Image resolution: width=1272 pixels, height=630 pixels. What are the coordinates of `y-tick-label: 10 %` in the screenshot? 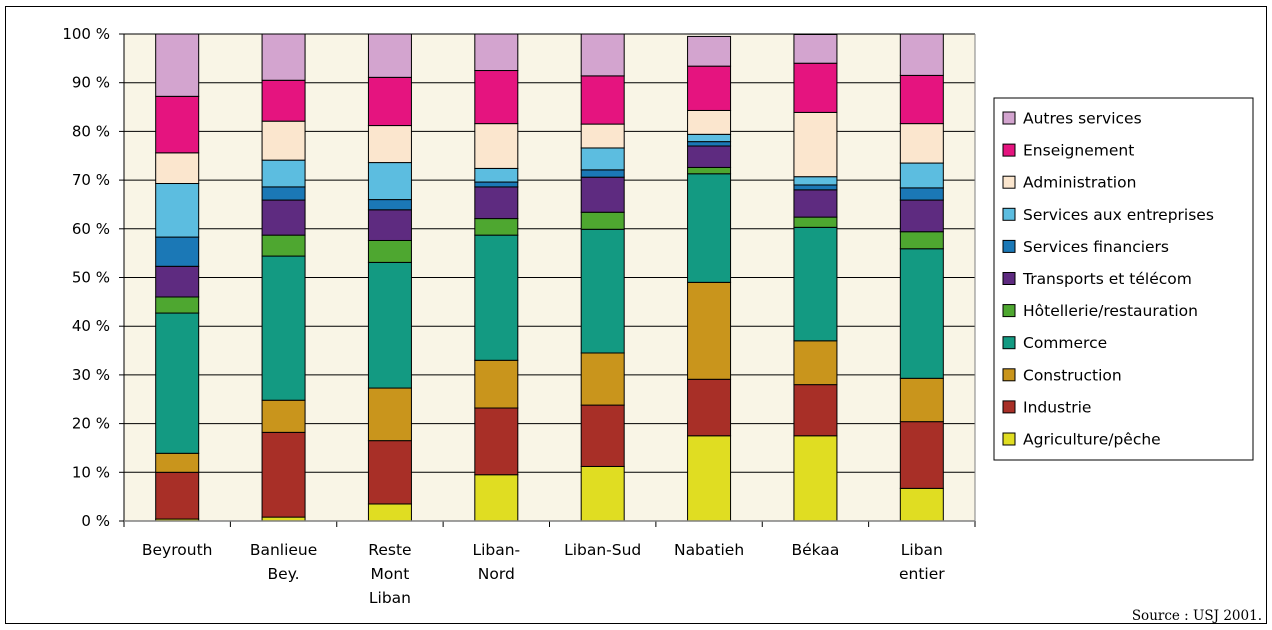 It's located at (91, 472).